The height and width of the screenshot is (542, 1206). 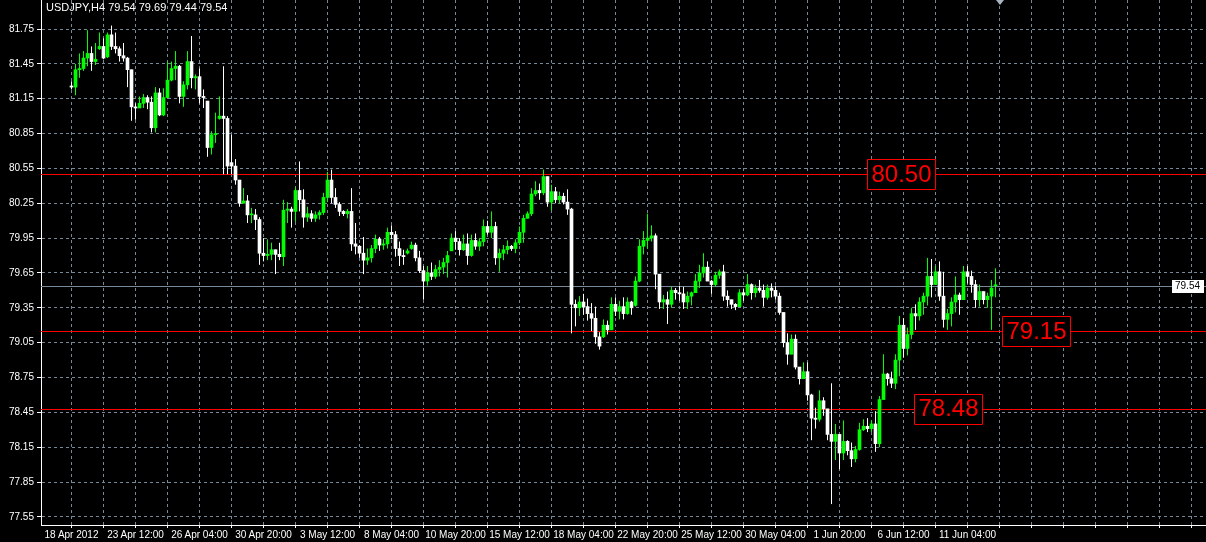 I want to click on x-tick-label: 3 May 12:00, so click(x=327, y=534).